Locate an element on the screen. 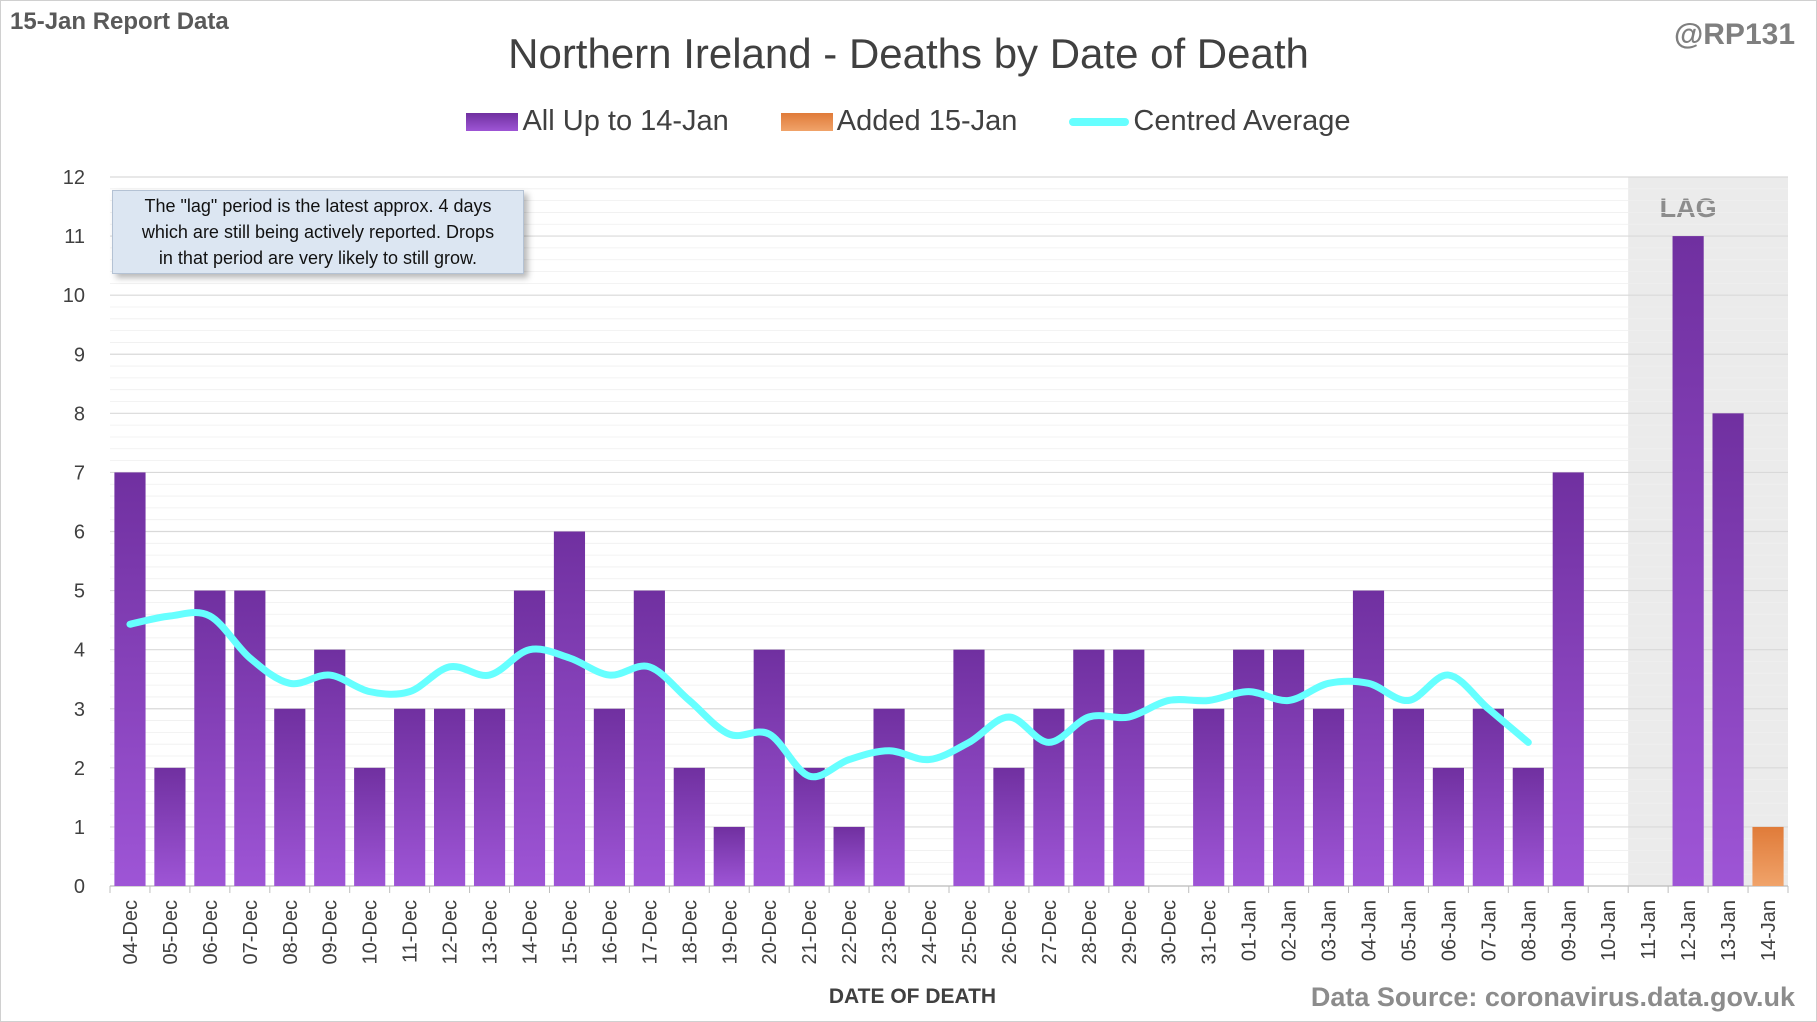 Image resolution: width=1817 pixels, height=1022 pixels. legend-swatch-cyan-line is located at coordinates (1099, 121).